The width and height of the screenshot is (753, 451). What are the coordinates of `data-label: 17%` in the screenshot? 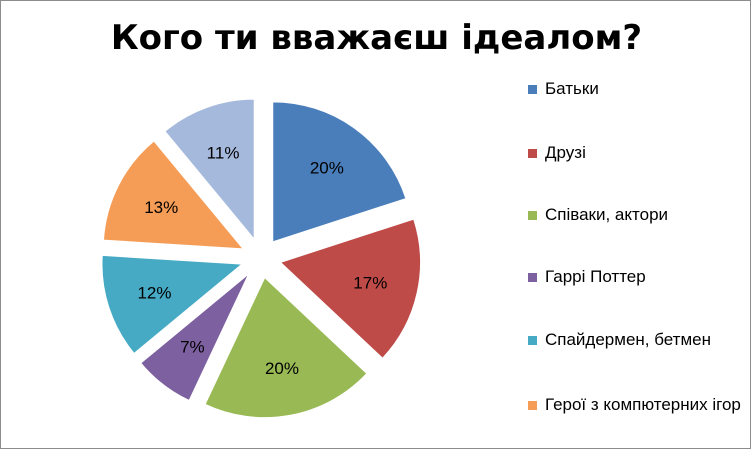 It's located at (370, 282).